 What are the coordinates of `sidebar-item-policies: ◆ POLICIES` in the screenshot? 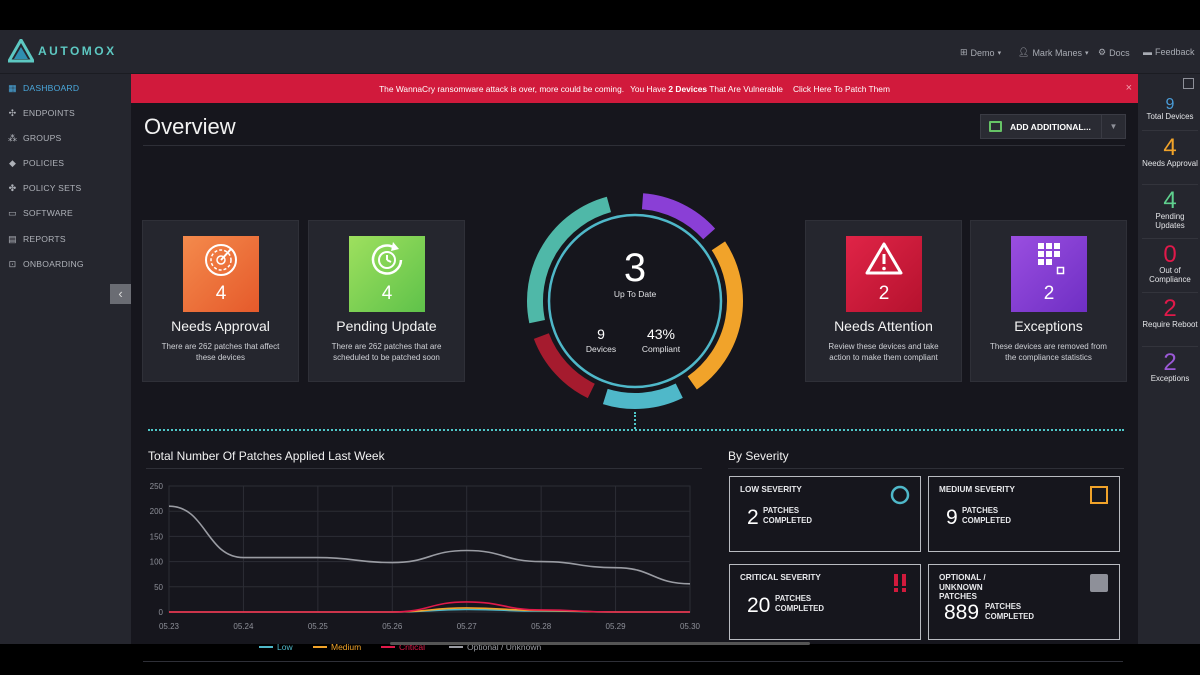 It's located at (36, 163).